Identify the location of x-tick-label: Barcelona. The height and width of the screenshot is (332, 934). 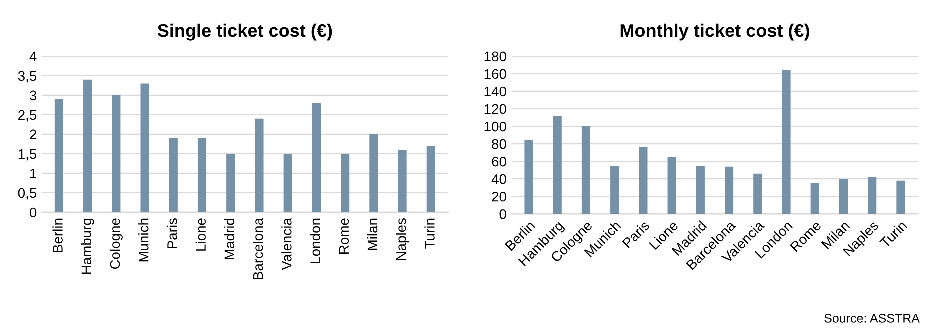
(258, 249).